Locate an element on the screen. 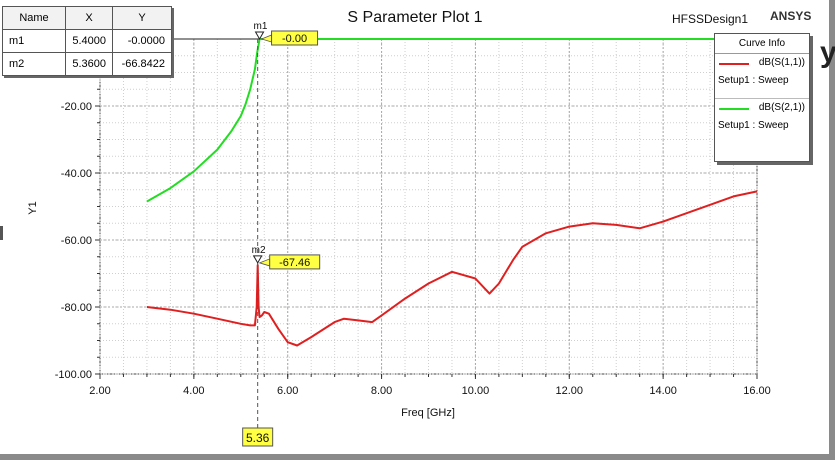 This screenshot has width=835, height=460. marker-x: 5.4000 is located at coordinates (89, 41).